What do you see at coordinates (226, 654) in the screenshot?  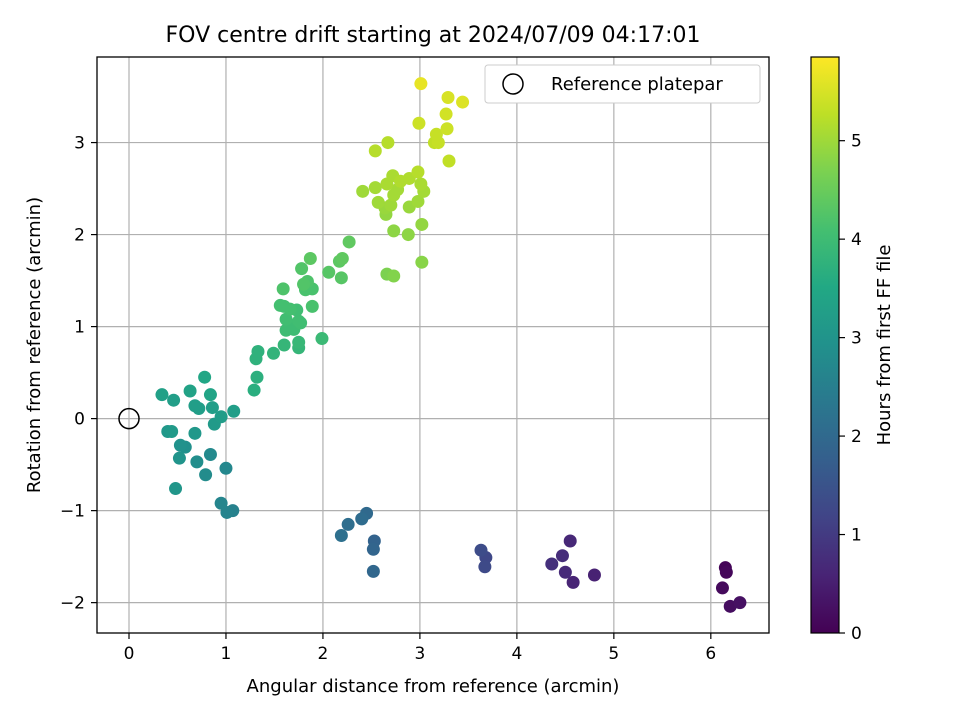 I see `x-tick-label: 1` at bounding box center [226, 654].